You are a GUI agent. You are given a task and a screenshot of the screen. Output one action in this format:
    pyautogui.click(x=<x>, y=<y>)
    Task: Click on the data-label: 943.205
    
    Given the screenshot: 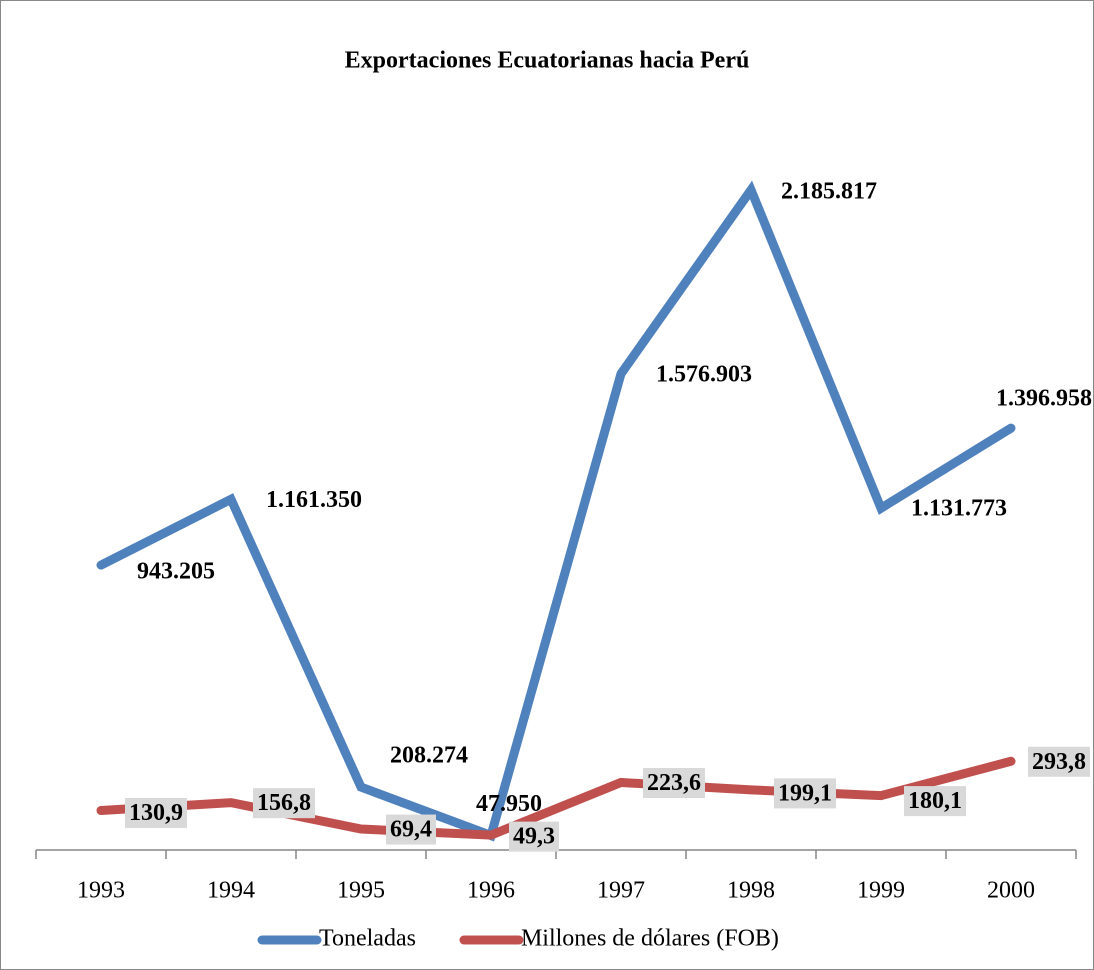 What is the action you would take?
    pyautogui.click(x=176, y=572)
    